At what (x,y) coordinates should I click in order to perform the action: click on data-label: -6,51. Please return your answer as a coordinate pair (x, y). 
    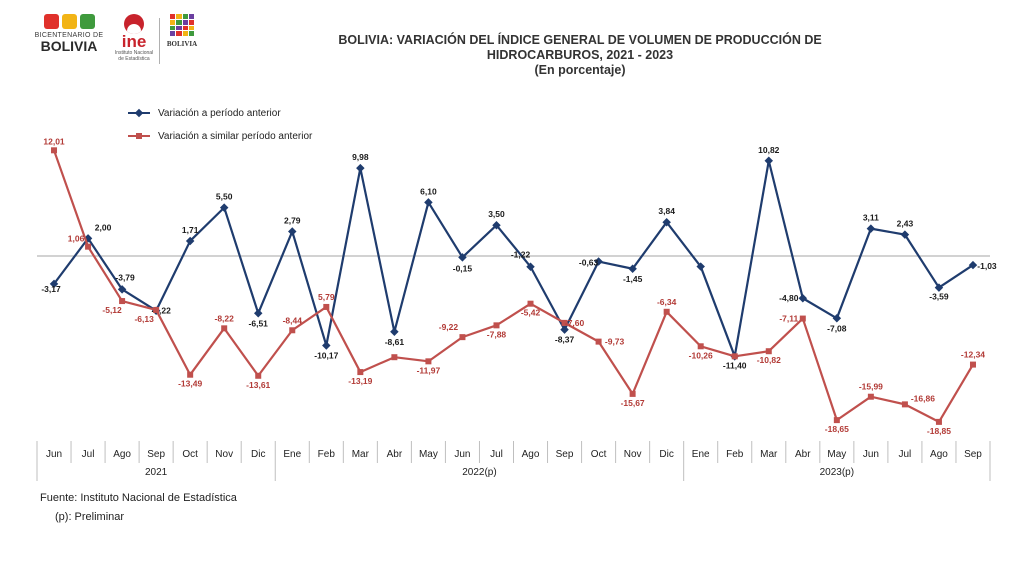
    Looking at the image, I should click on (259, 323).